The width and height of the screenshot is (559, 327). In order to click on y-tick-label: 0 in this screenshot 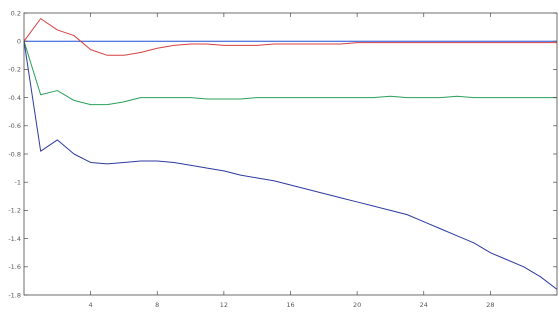, I will do `click(19, 42)`.